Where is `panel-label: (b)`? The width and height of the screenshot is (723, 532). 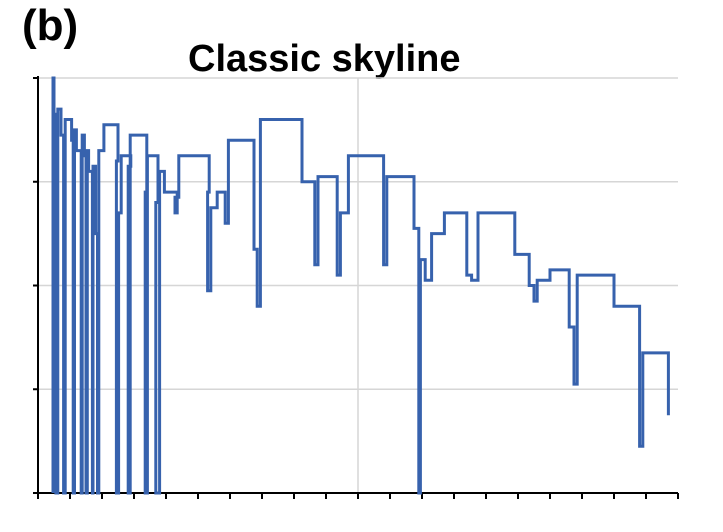 panel-label: (b) is located at coordinates (50, 25).